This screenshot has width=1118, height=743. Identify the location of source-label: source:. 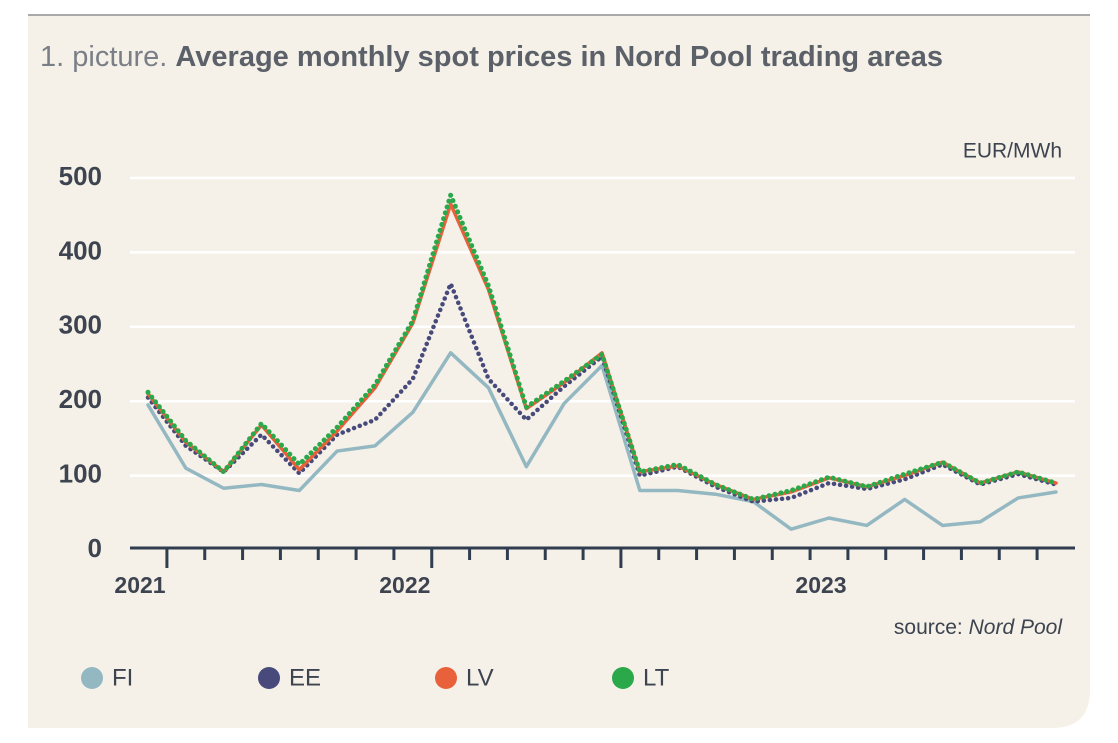
(928, 627).